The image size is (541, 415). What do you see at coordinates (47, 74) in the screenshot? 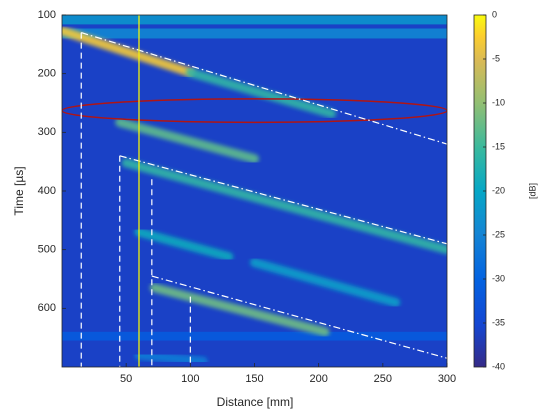
I see `y-tick-label: 200` at bounding box center [47, 74].